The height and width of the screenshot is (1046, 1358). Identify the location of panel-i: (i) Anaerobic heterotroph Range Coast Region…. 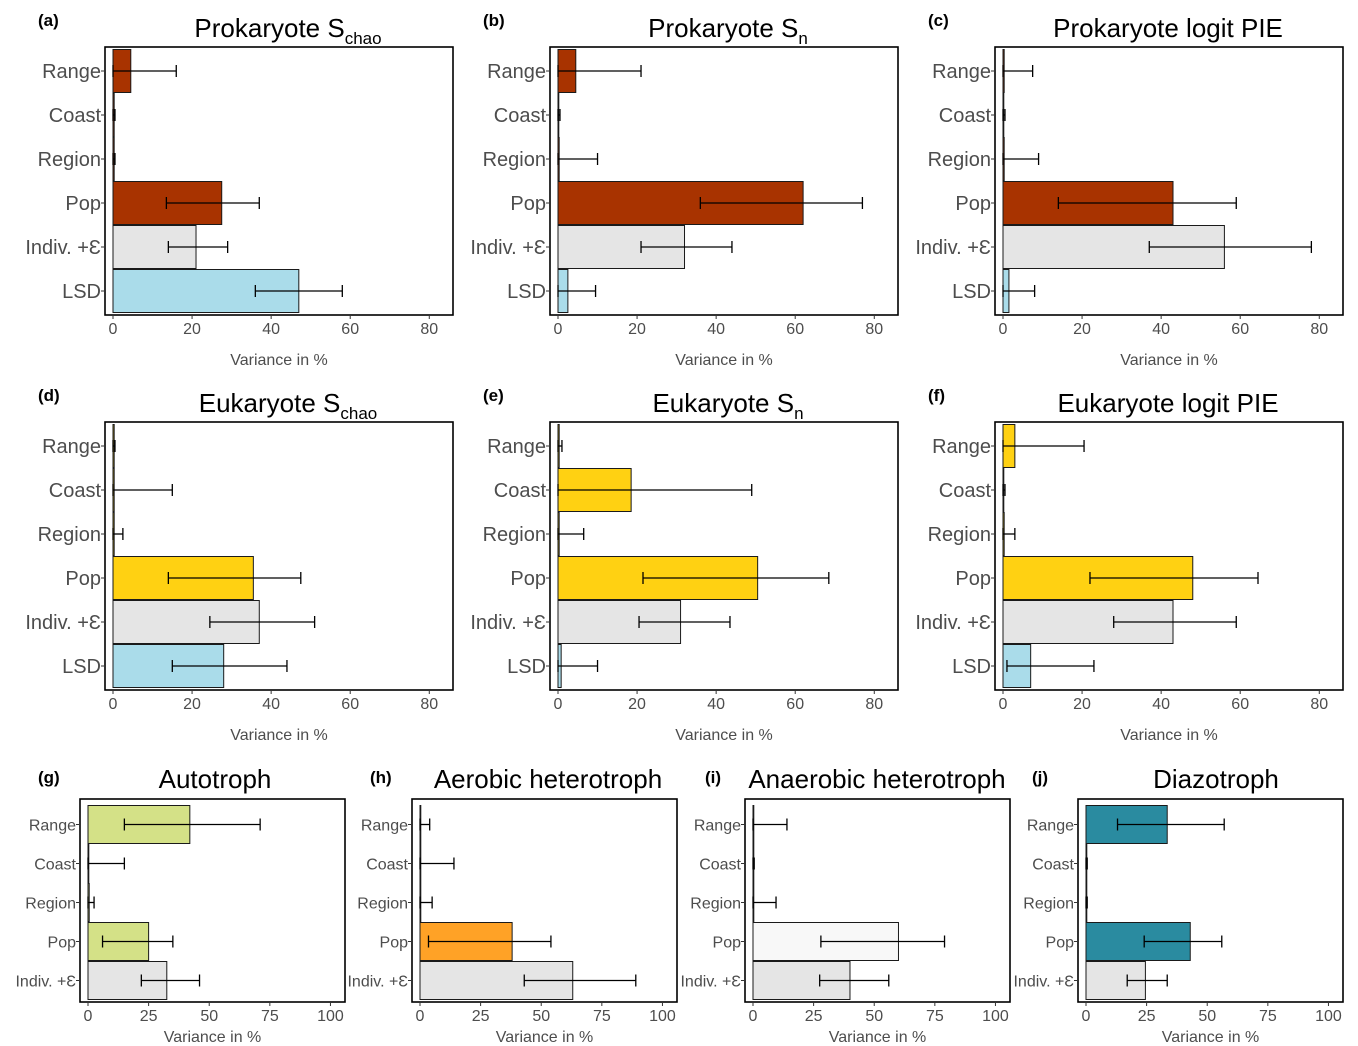
(845, 905).